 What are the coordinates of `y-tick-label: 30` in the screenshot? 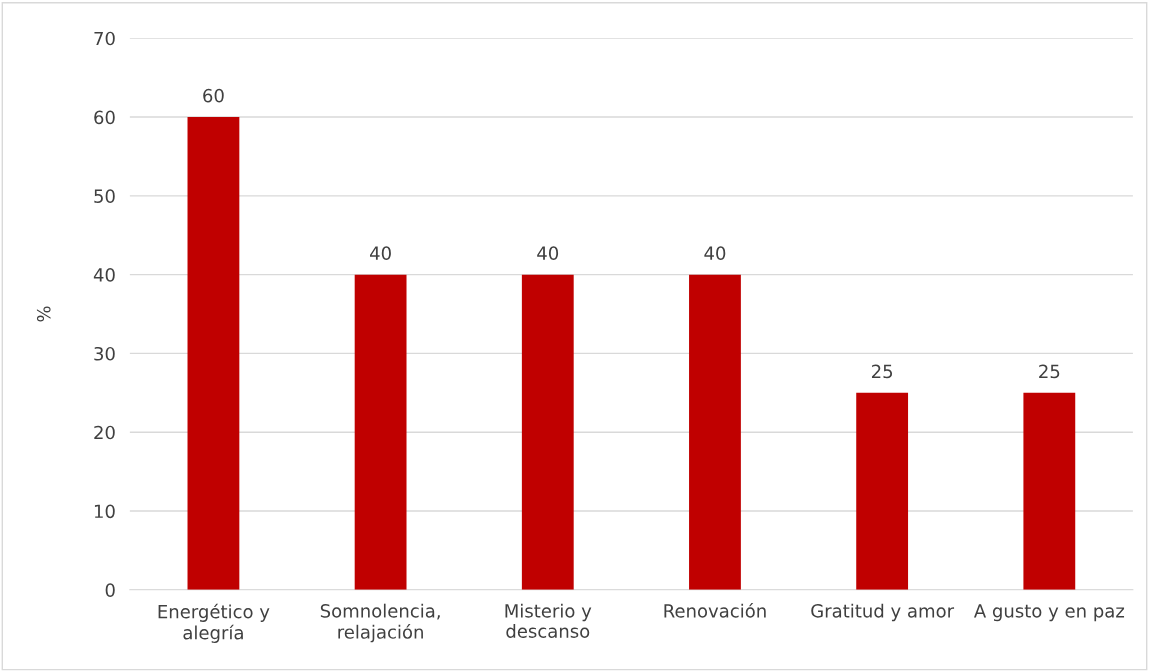 It's located at (104, 353).